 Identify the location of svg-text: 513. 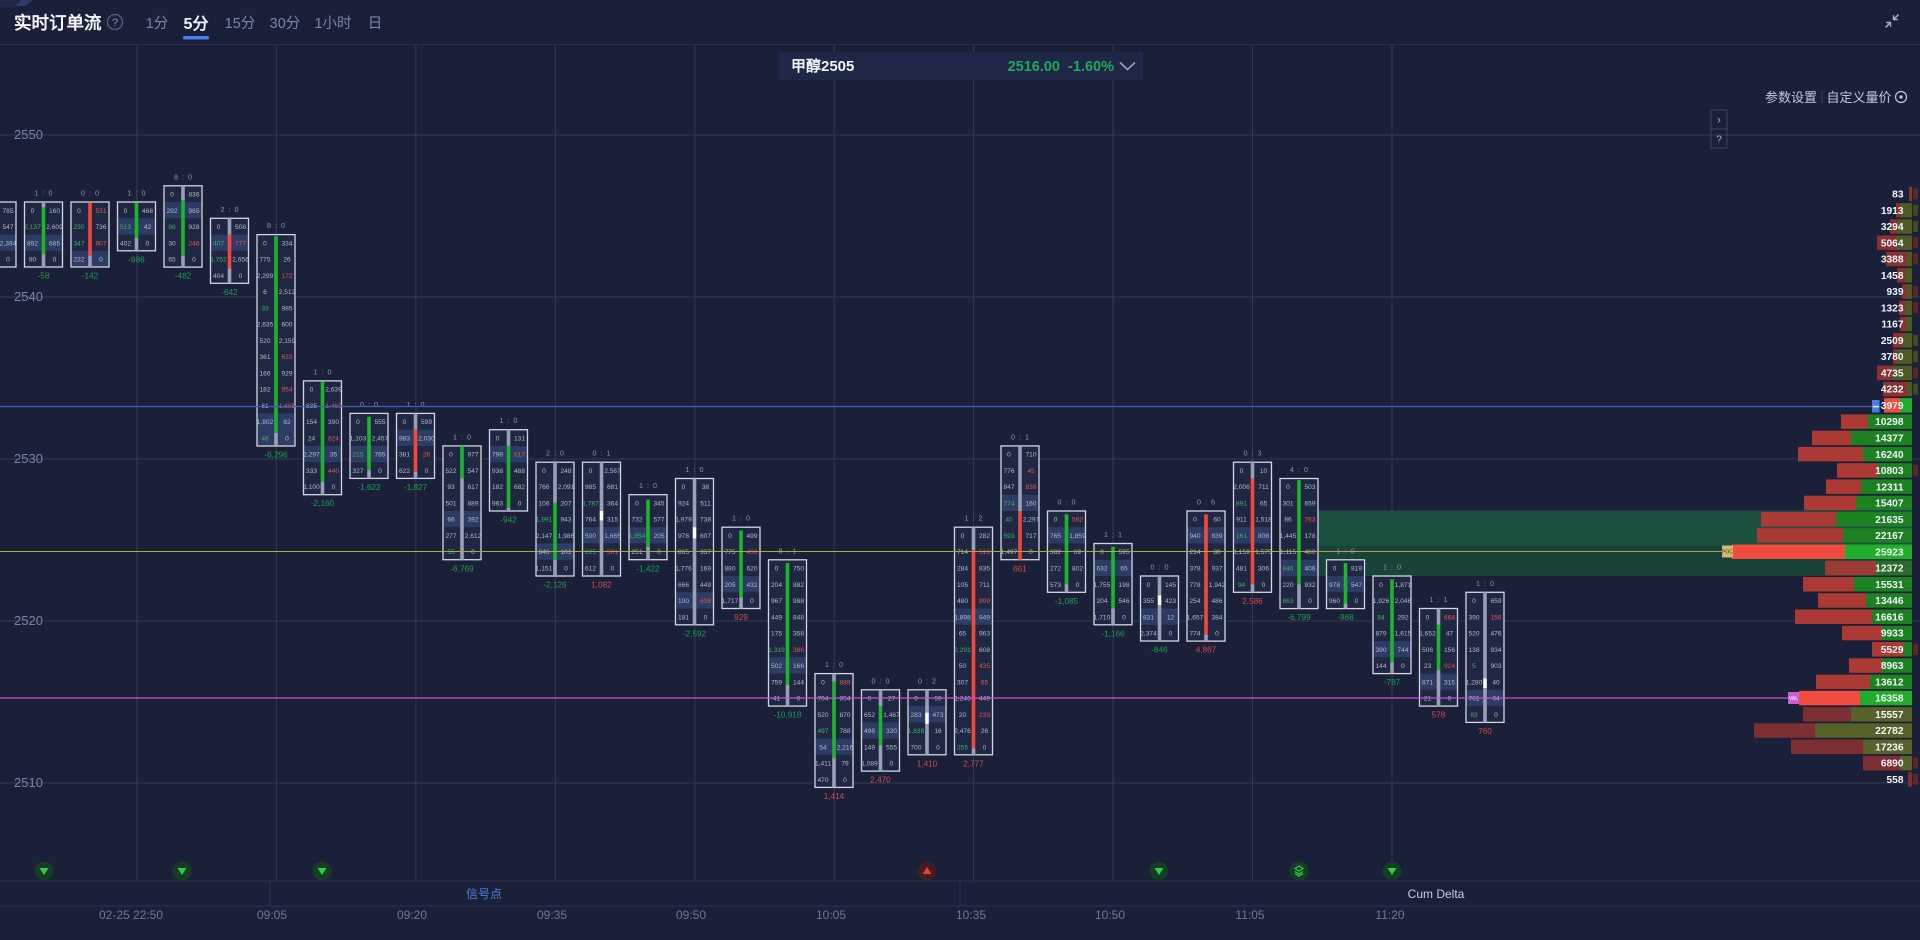
(125, 227).